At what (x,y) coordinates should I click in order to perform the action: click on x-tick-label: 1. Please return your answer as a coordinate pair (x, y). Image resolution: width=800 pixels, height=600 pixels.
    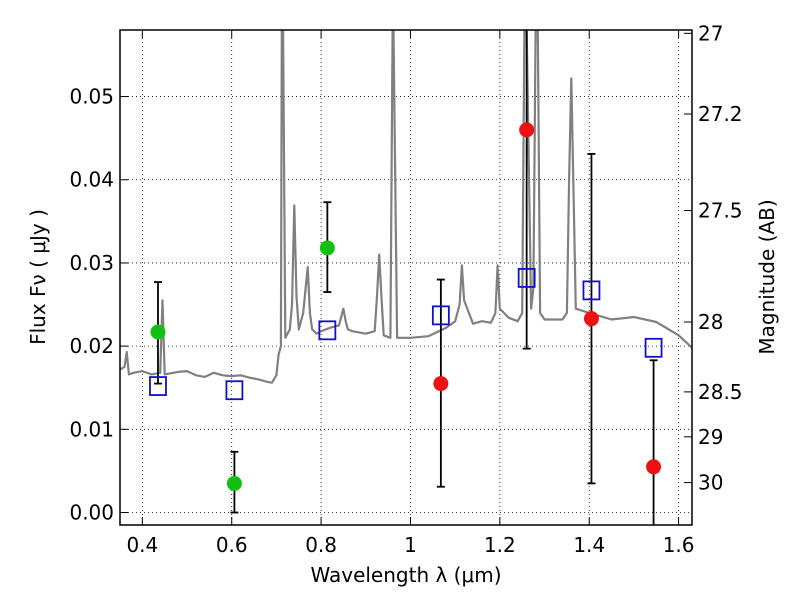
    Looking at the image, I should click on (410, 545).